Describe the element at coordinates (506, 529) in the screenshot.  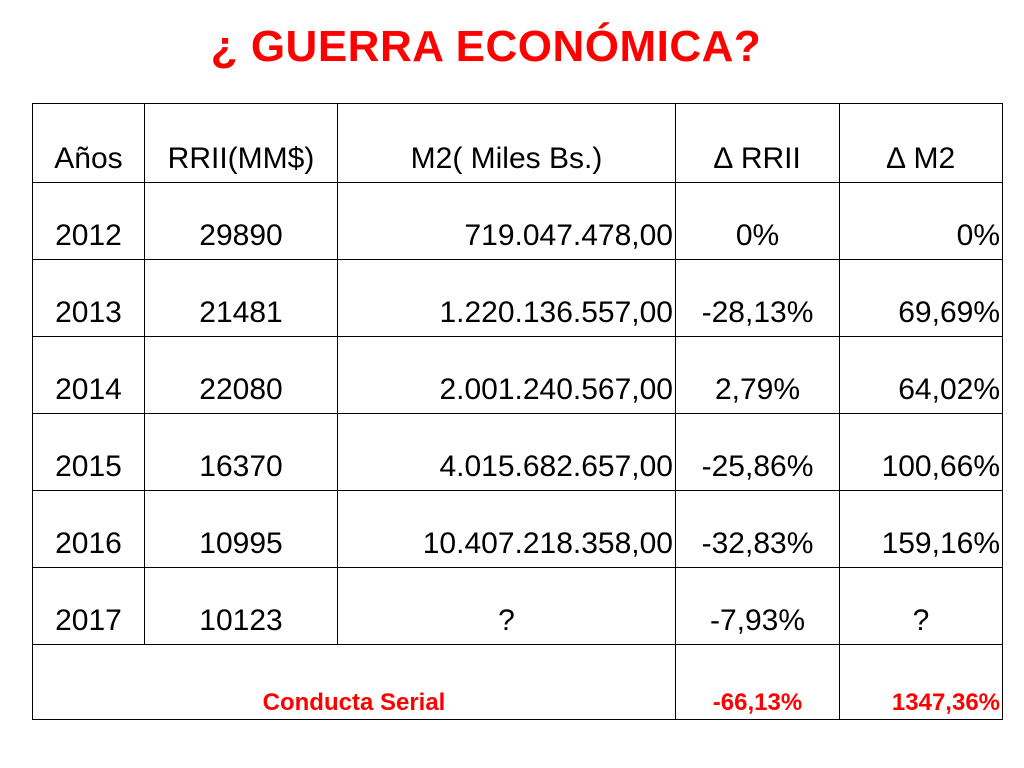
I see `cell-m2: 10.407.218.358,00` at that location.